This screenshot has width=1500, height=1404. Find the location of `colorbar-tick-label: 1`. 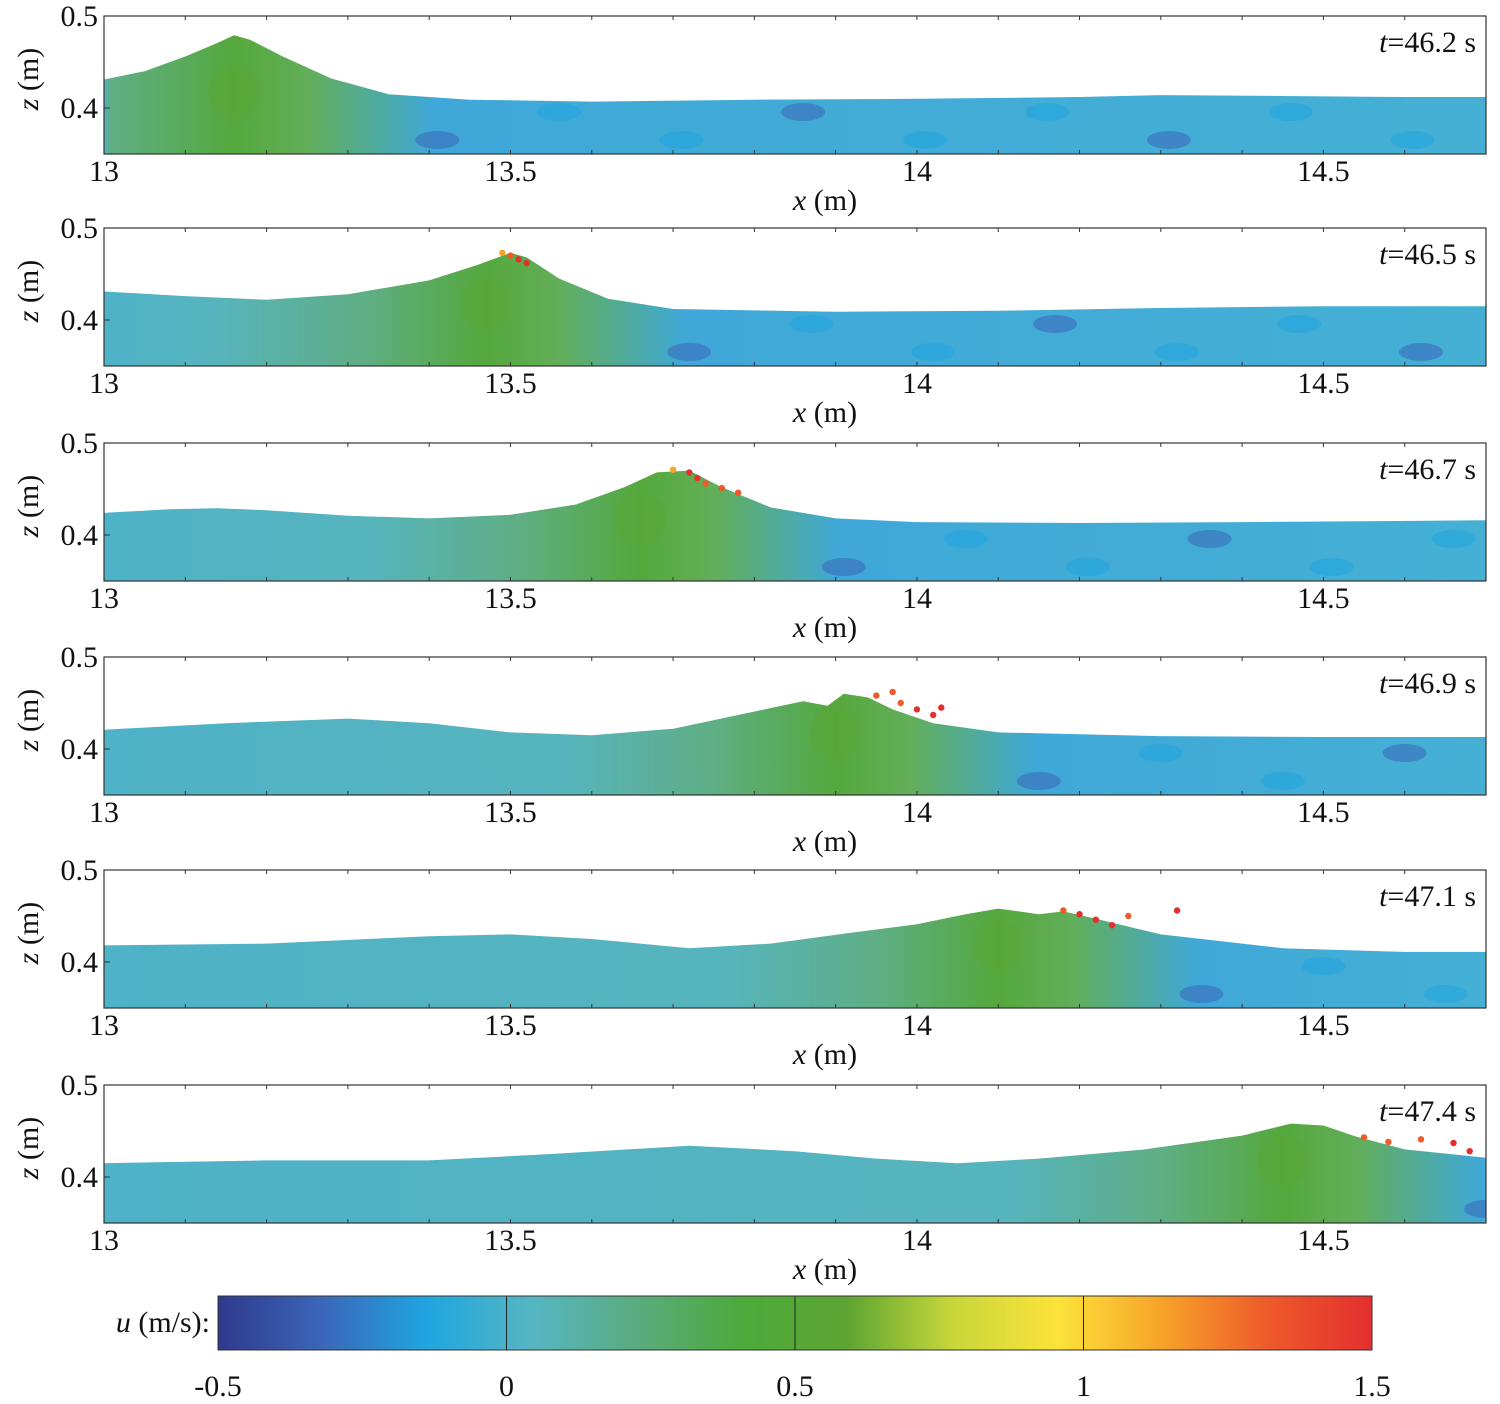

colorbar-tick-label: 1 is located at coordinates (1083, 1386).